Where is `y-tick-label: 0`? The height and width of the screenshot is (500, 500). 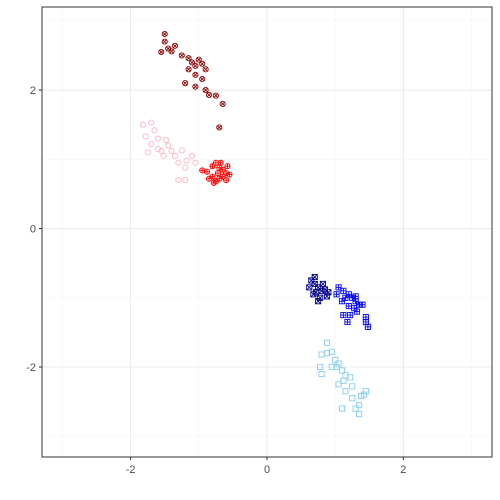
y-tick-label: 0 is located at coordinates (33, 230).